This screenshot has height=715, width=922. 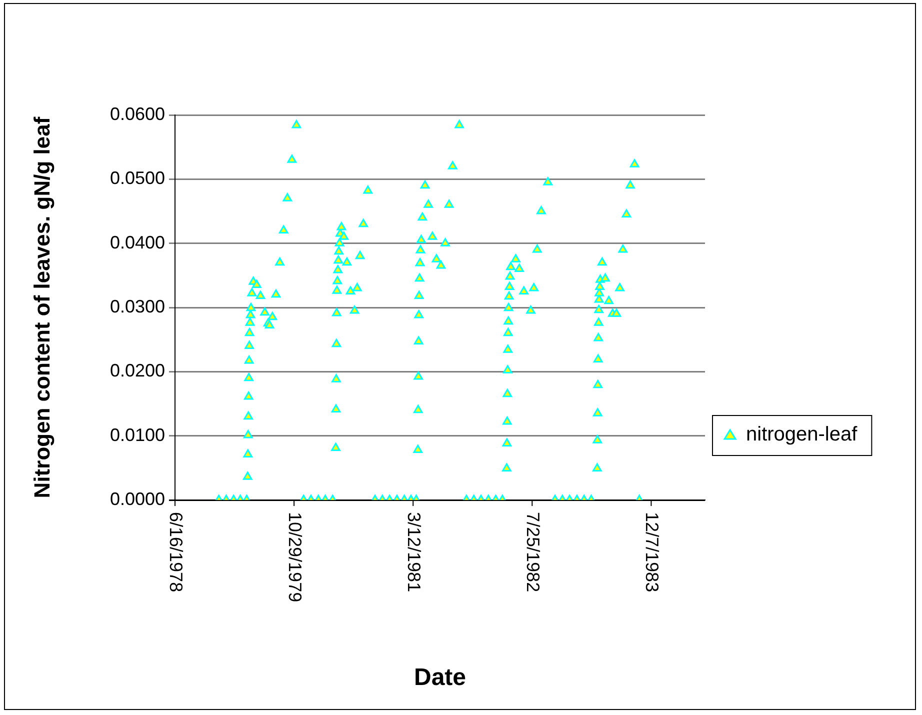 I want to click on x-tick-label: 7/25/1982, so click(x=533, y=552).